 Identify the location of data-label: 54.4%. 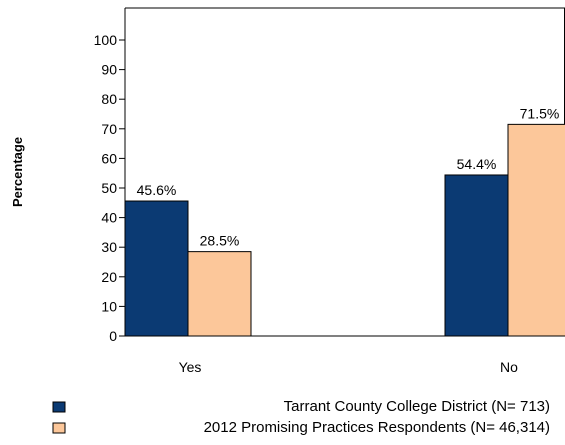
(477, 164).